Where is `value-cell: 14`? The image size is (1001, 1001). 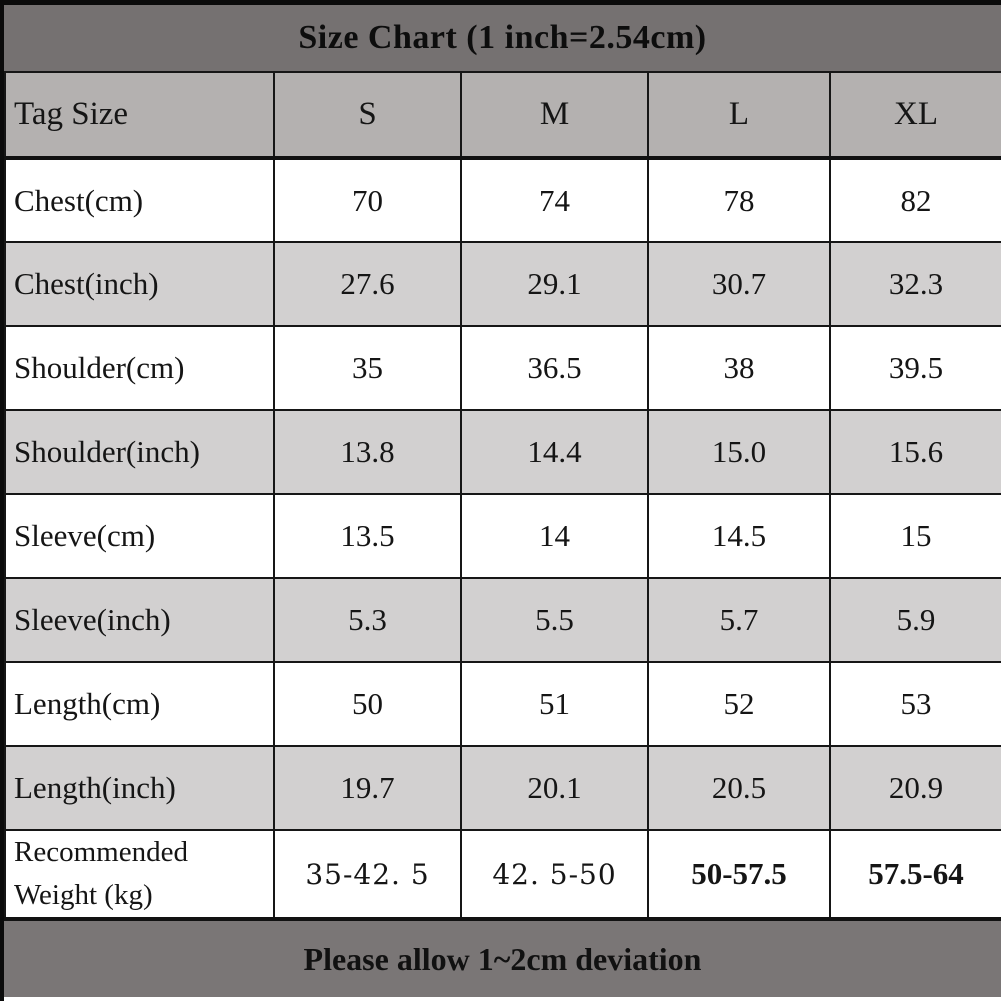 value-cell: 14 is located at coordinates (554, 536).